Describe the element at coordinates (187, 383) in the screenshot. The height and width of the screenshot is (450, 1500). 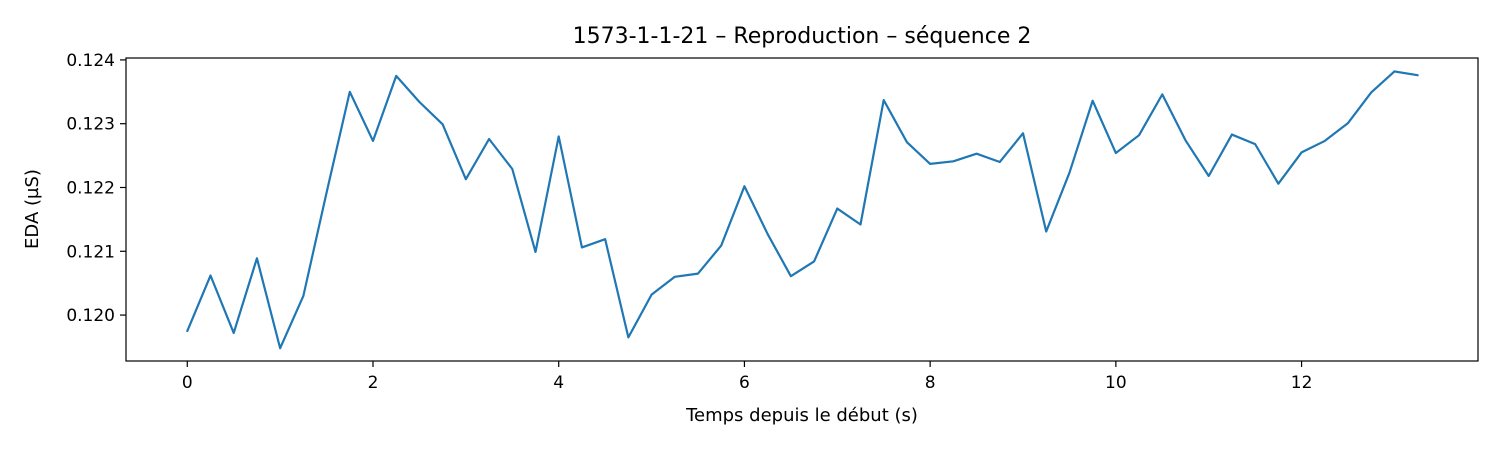
I see `x-tick-label: 0` at that location.